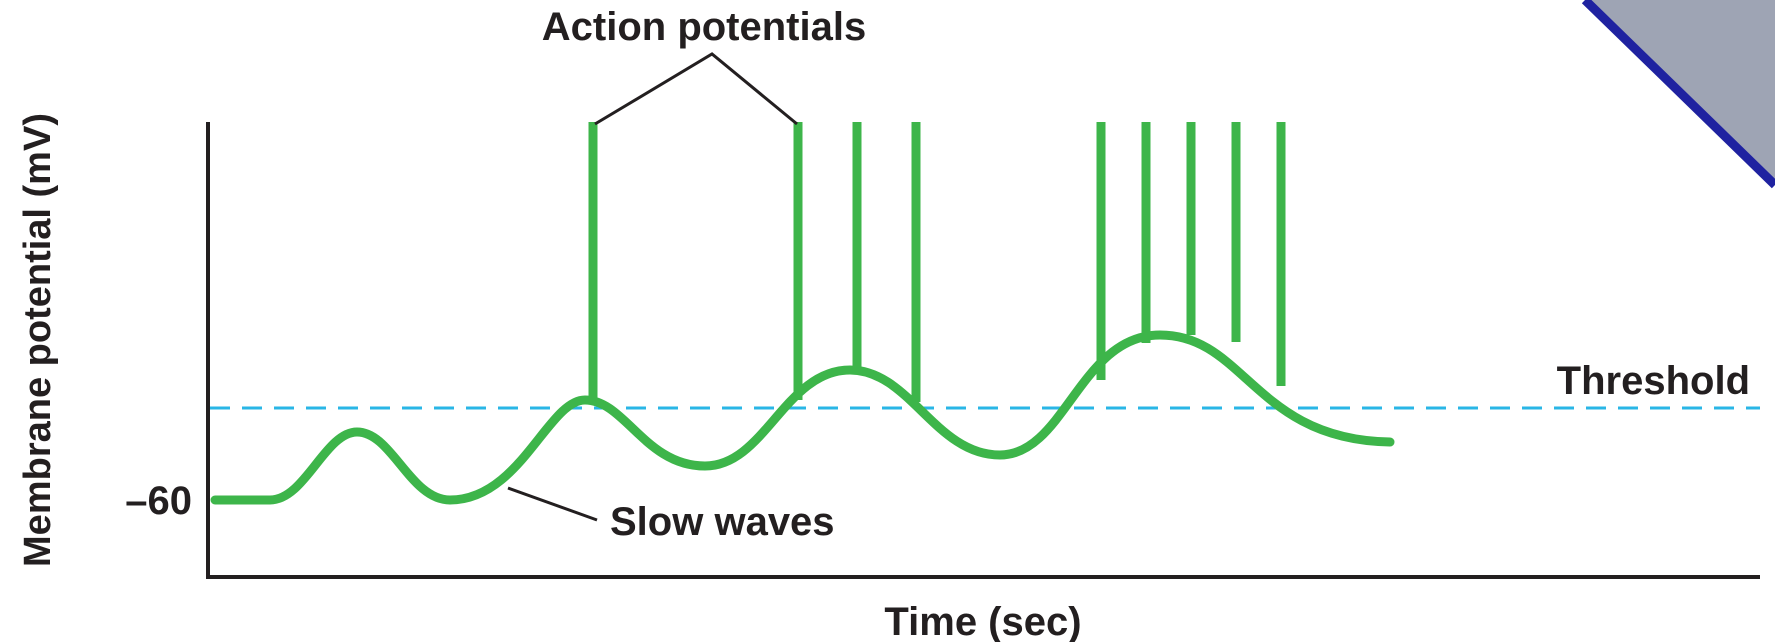 This screenshot has width=1775, height=642. I want to click on y-axis-label: Membrane potential (mV), so click(38, 340).